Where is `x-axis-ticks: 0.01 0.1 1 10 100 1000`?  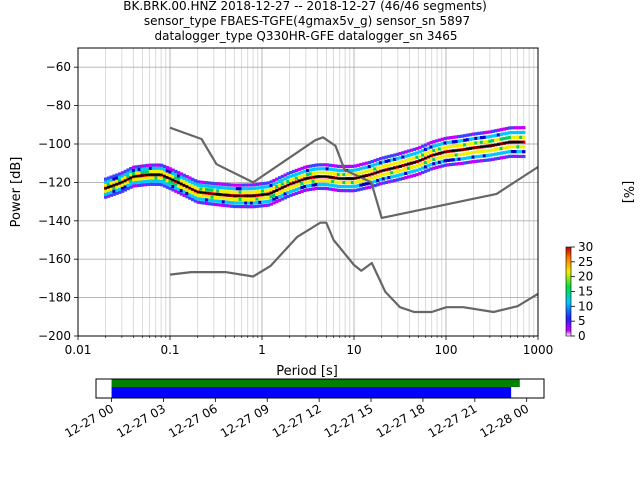 x-axis-ticks: 0.01 0.1 1 10 100 1000 is located at coordinates (309, 346).